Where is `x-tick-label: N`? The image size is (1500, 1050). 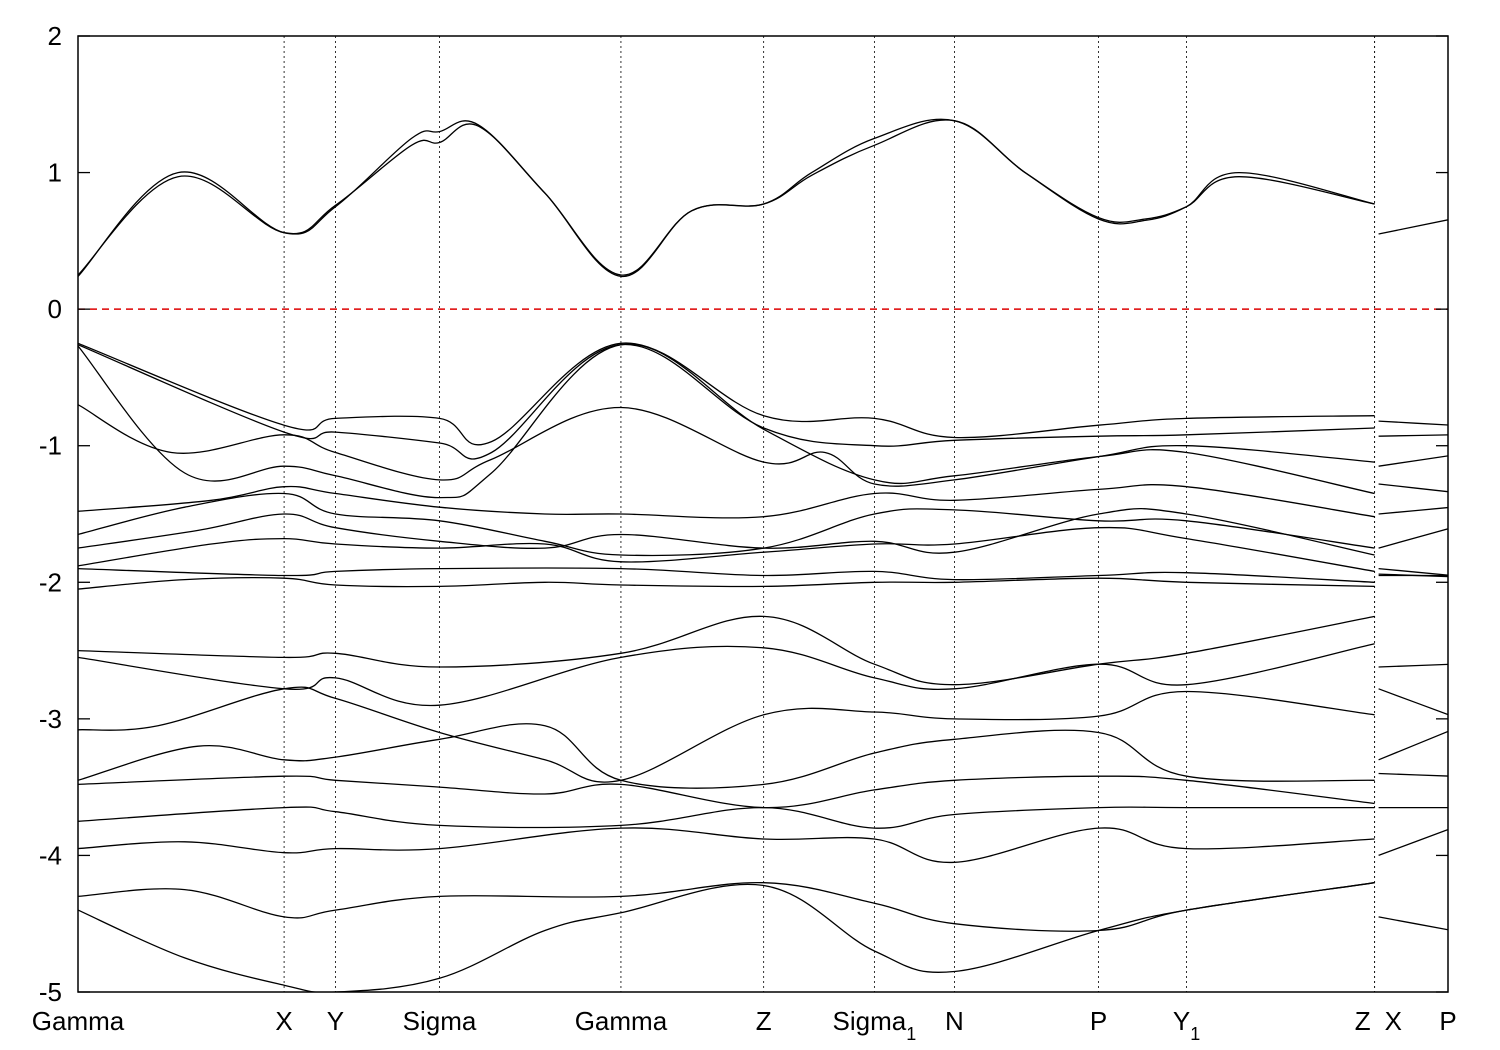 x-tick-label: N is located at coordinates (954, 1021).